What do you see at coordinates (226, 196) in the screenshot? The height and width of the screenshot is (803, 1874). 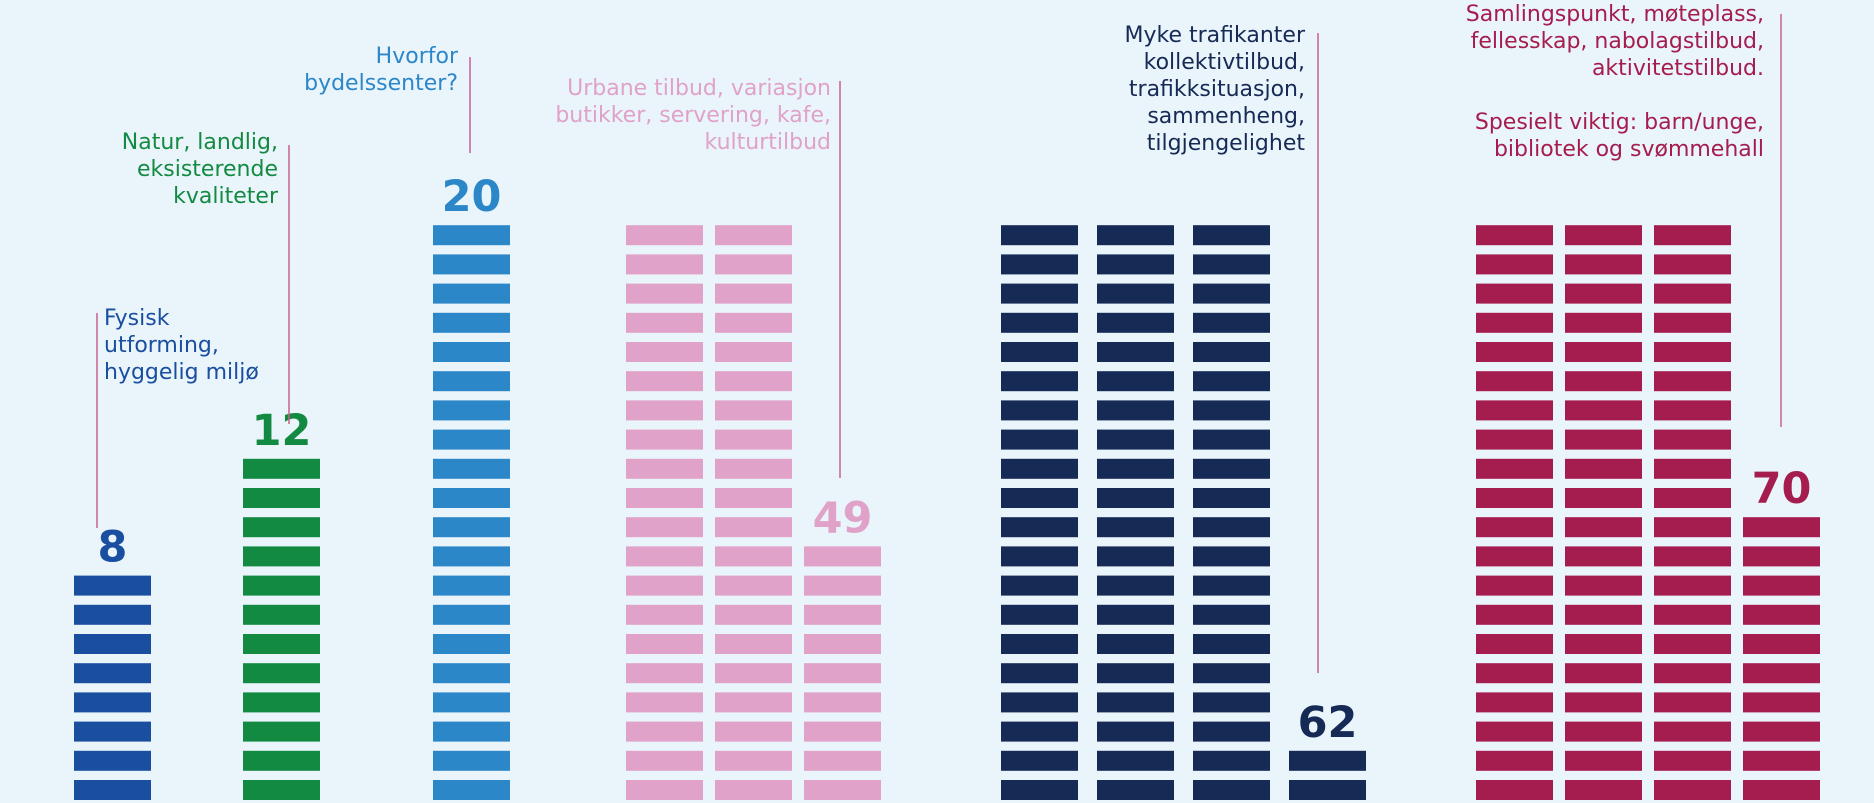 I see `annotation: kvaliteter` at bounding box center [226, 196].